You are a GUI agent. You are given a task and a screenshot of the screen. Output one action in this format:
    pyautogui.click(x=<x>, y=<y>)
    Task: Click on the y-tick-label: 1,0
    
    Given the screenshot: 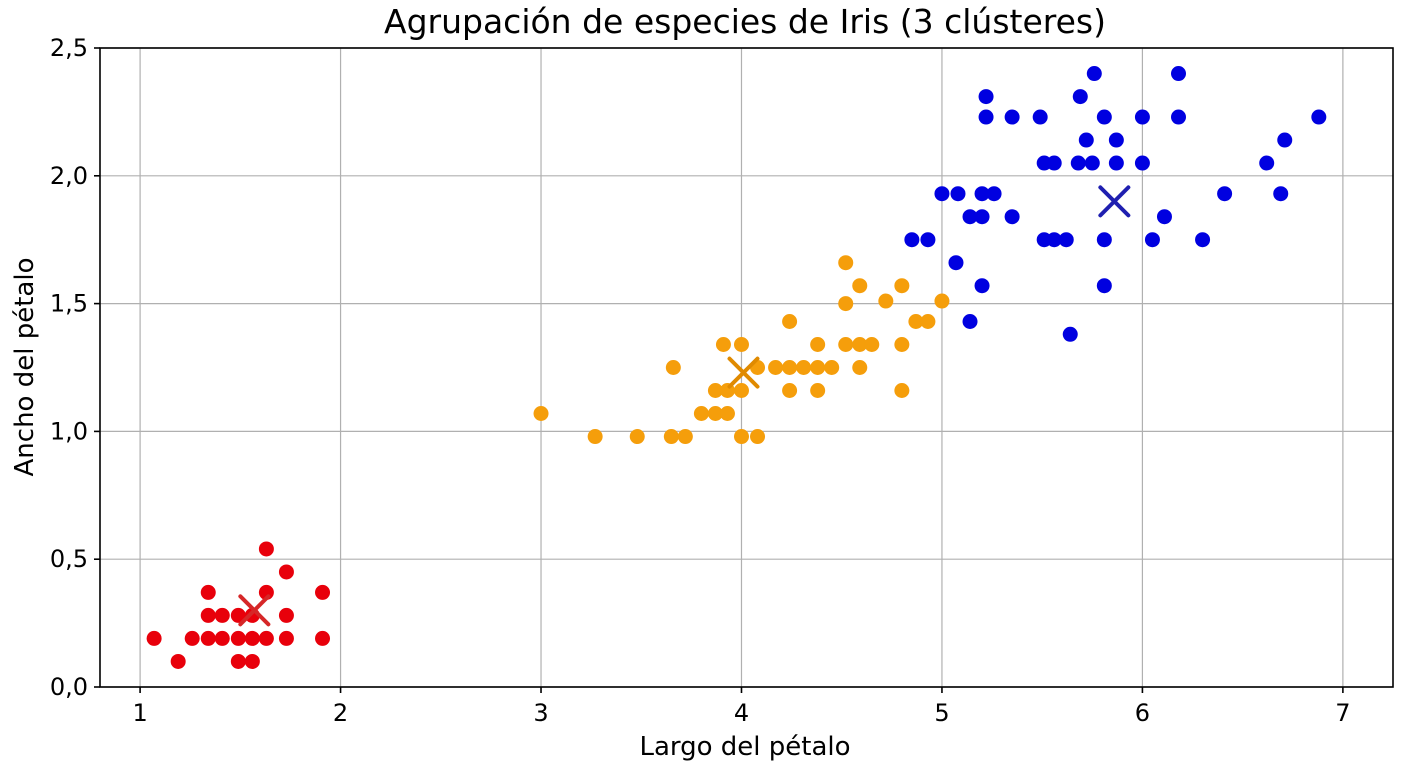 What is the action you would take?
    pyautogui.click(x=69, y=431)
    